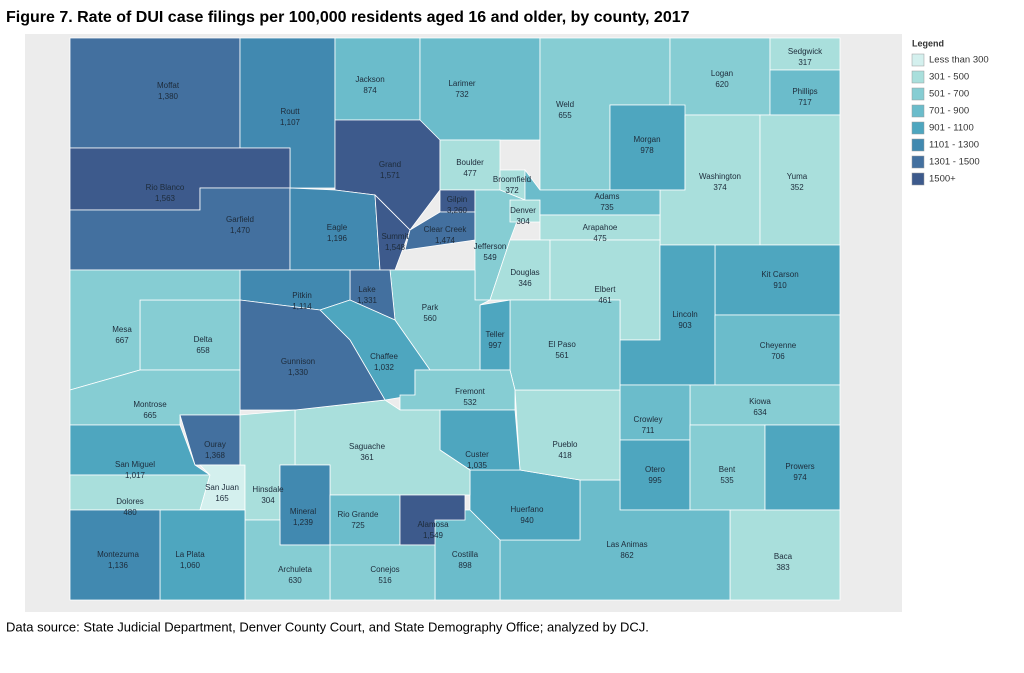 This screenshot has width=1024, height=673. Describe the element at coordinates (290, 122) in the screenshot. I see `county-value: 1,107` at that location.